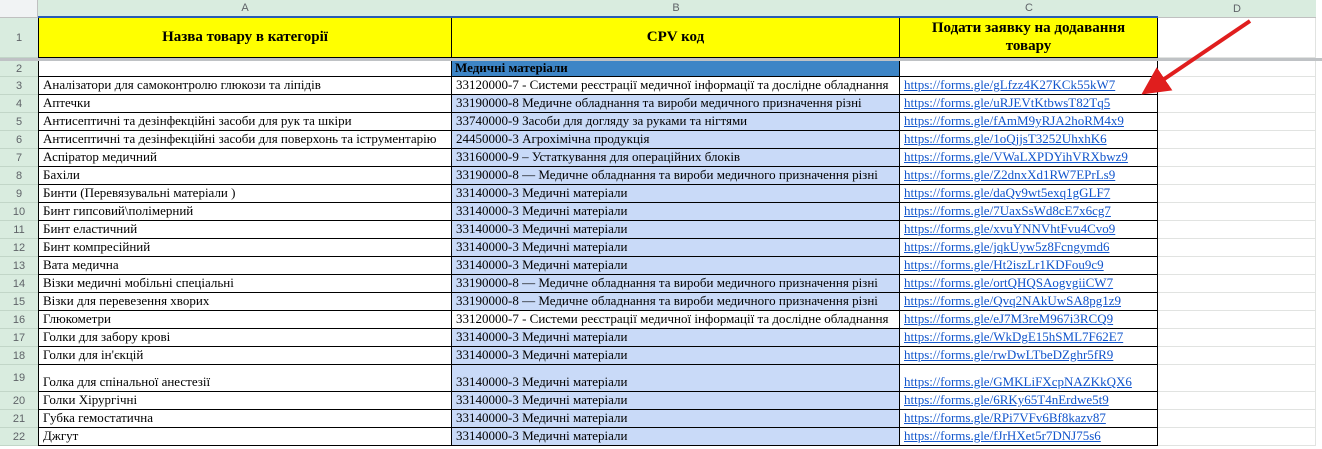 The image size is (1322, 449). I want to click on form-link-cell: https://forms.gle/1oQjjsT3252UhxhK6, so click(1029, 140).